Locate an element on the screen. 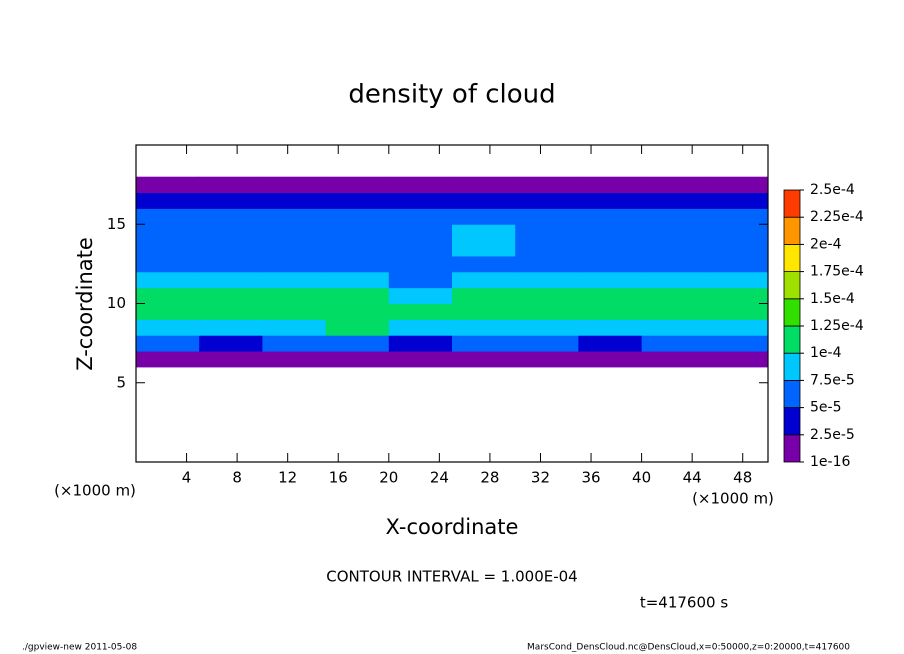 The width and height of the screenshot is (904, 654). x-tick-label: 8 is located at coordinates (237, 478).